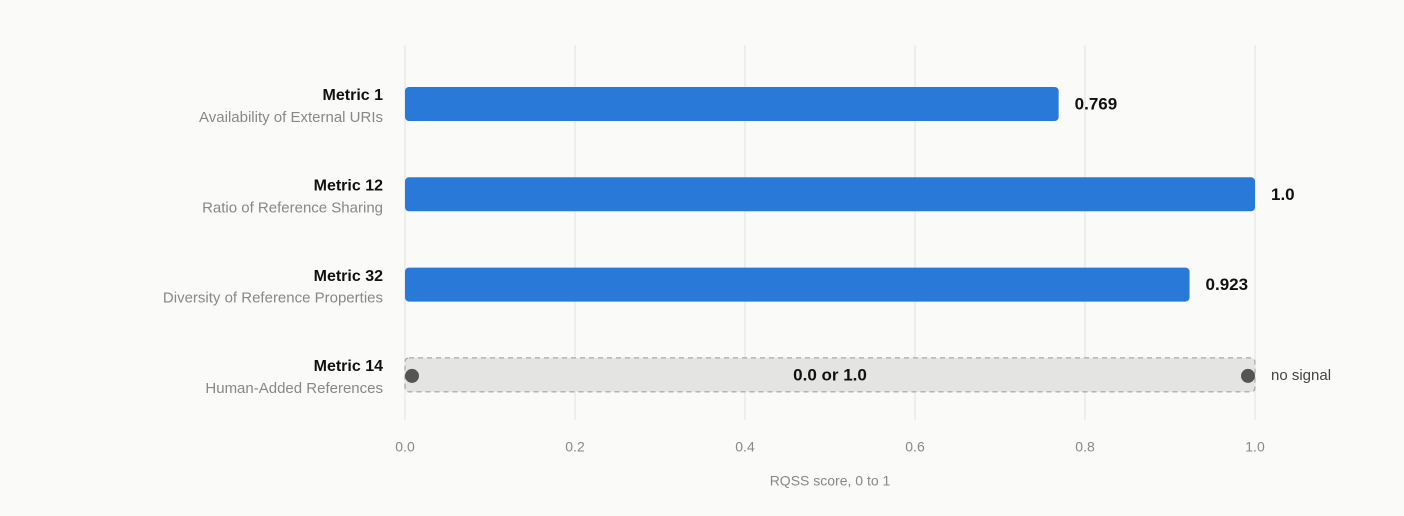 The width and height of the screenshot is (1404, 516). I want to click on x-tick-label: 1.0, so click(1255, 447).